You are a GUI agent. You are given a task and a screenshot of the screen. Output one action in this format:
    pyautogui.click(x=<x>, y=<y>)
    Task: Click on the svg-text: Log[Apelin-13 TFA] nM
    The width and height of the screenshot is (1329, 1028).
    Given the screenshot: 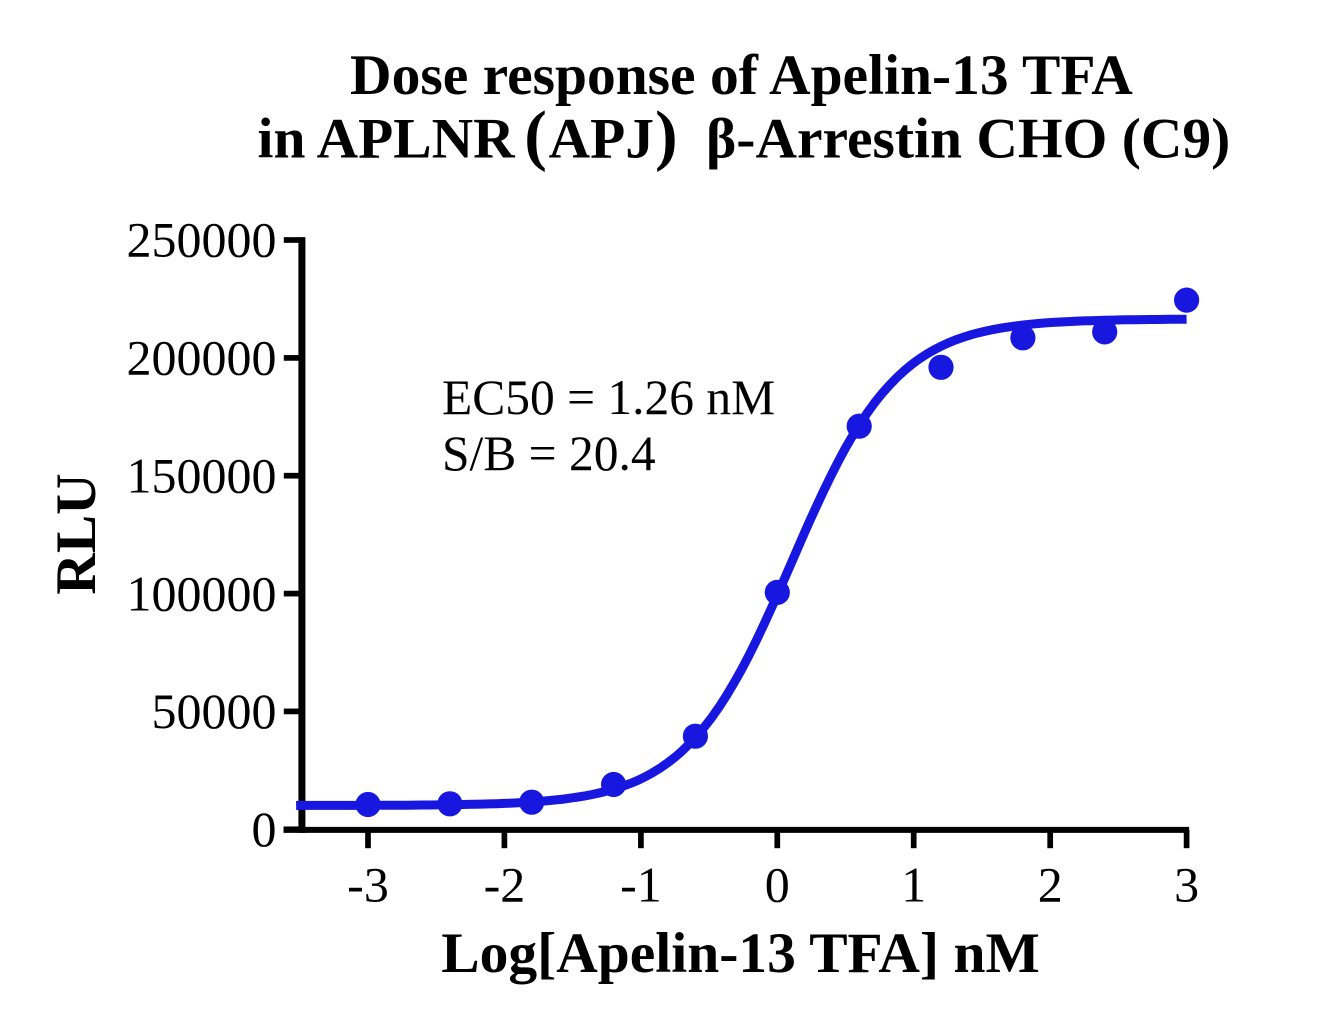 What is the action you would take?
    pyautogui.click(x=740, y=953)
    